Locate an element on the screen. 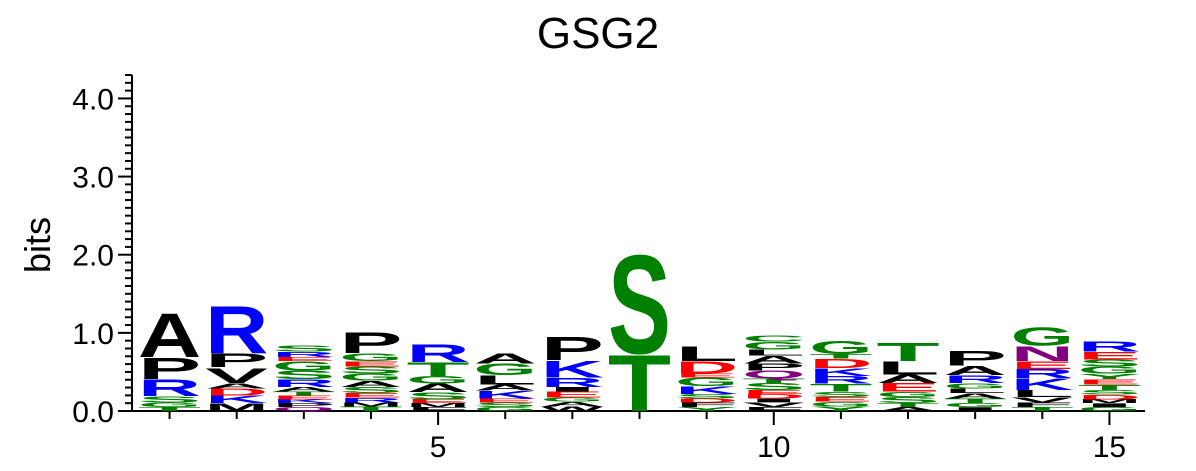 The width and height of the screenshot is (1196, 471). y-tick-label: 4.0 is located at coordinates (93, 99).